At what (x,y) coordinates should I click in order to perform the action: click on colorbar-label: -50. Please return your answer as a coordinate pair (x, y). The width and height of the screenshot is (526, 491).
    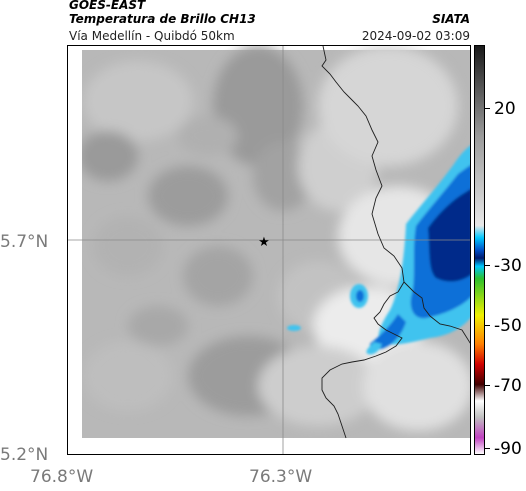
    Looking at the image, I should click on (508, 326).